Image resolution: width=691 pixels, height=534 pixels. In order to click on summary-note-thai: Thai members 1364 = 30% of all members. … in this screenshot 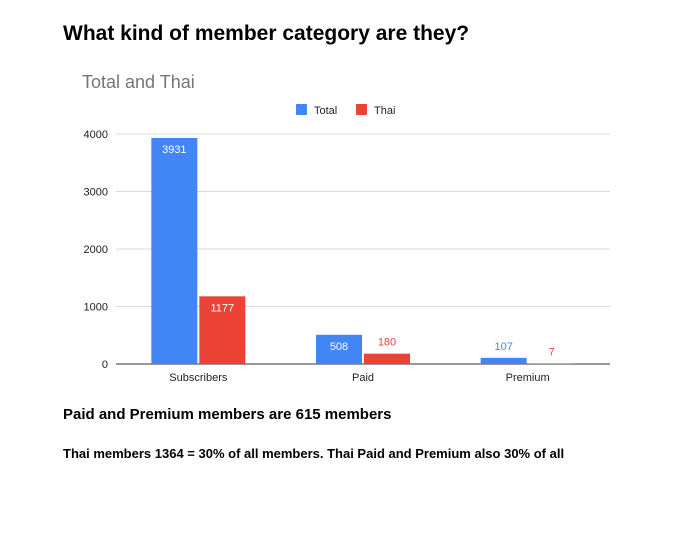, I will do `click(314, 453)`.